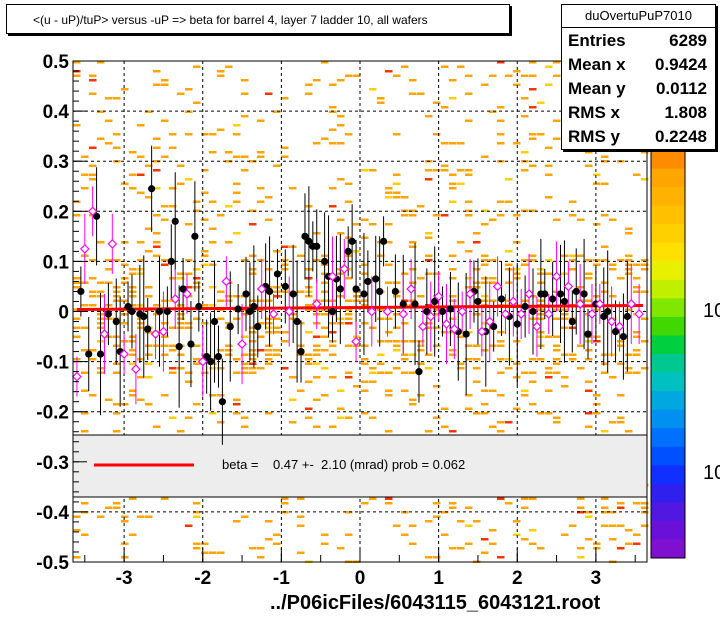 The width and height of the screenshot is (720, 620). What do you see at coordinates (52, 413) in the screenshot?
I see `y-tick-label: -0.2` at bounding box center [52, 413].